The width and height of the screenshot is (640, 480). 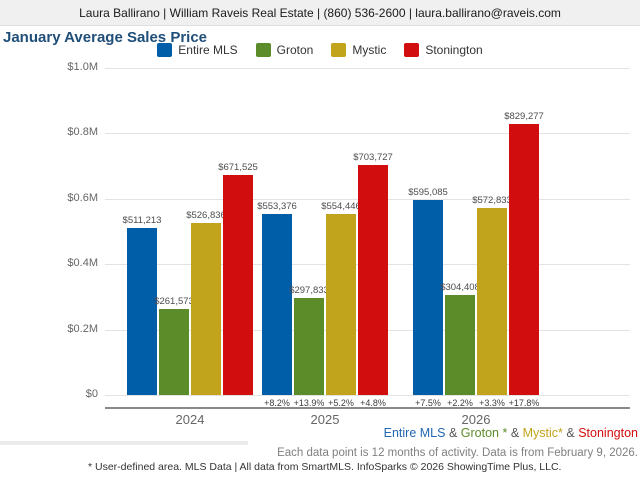 I want to click on bar-stonington-2025, so click(x=373, y=280).